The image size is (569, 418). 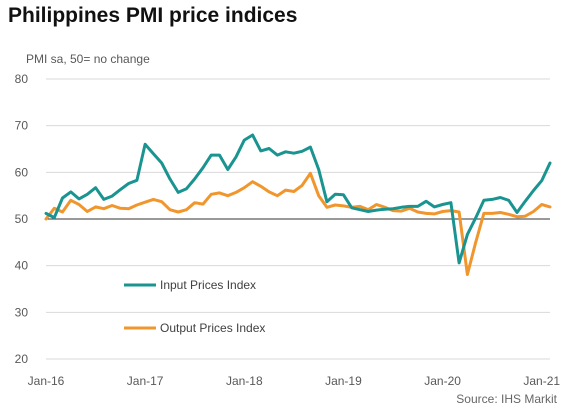 I want to click on x-tick-labels: Jan-16 Jan-17 Jan-18 Jan-19 Jan-20 Jan-21, so click(x=294, y=381).